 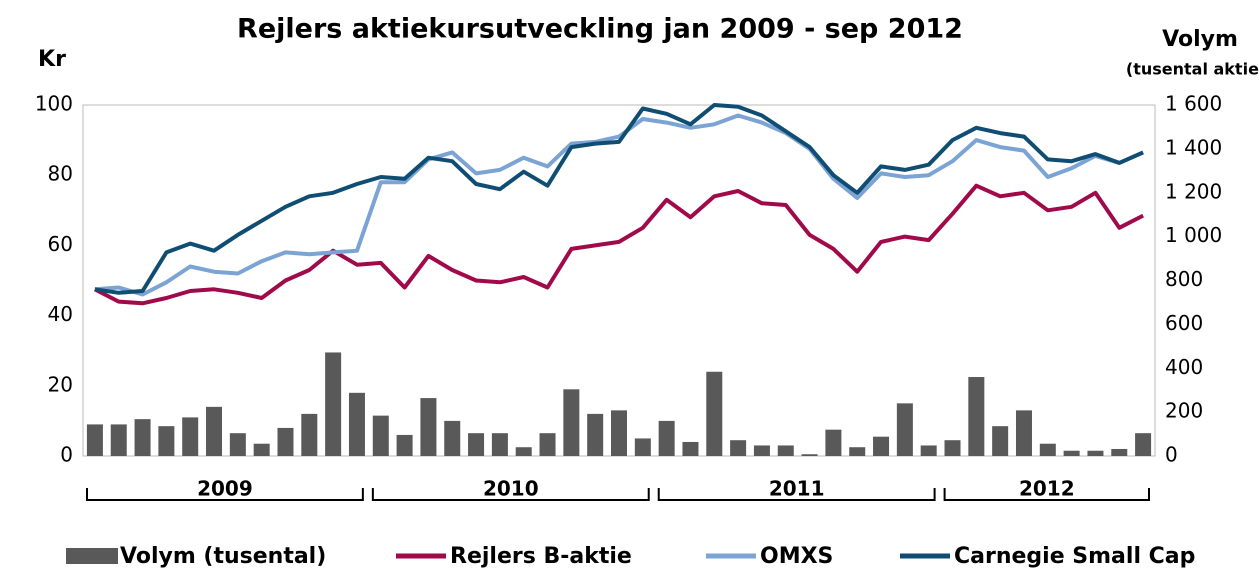 I want to click on y2-tick-label: 1 000, so click(x=1193, y=235).